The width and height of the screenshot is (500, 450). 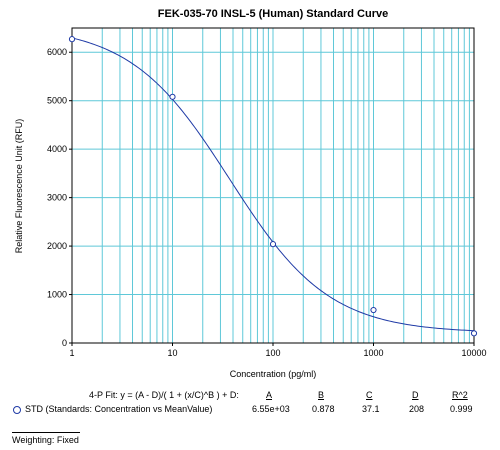 What do you see at coordinates (271, 409) in the screenshot?
I see `param-value-a: 6.55e+03` at bounding box center [271, 409].